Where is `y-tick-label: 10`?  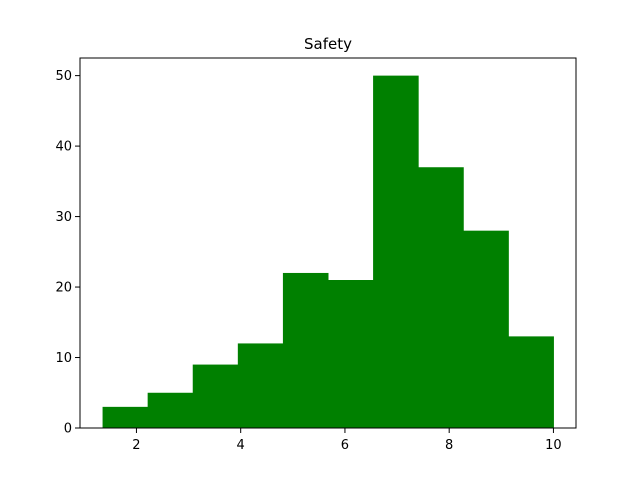 y-tick-label: 10 is located at coordinates (63, 358).